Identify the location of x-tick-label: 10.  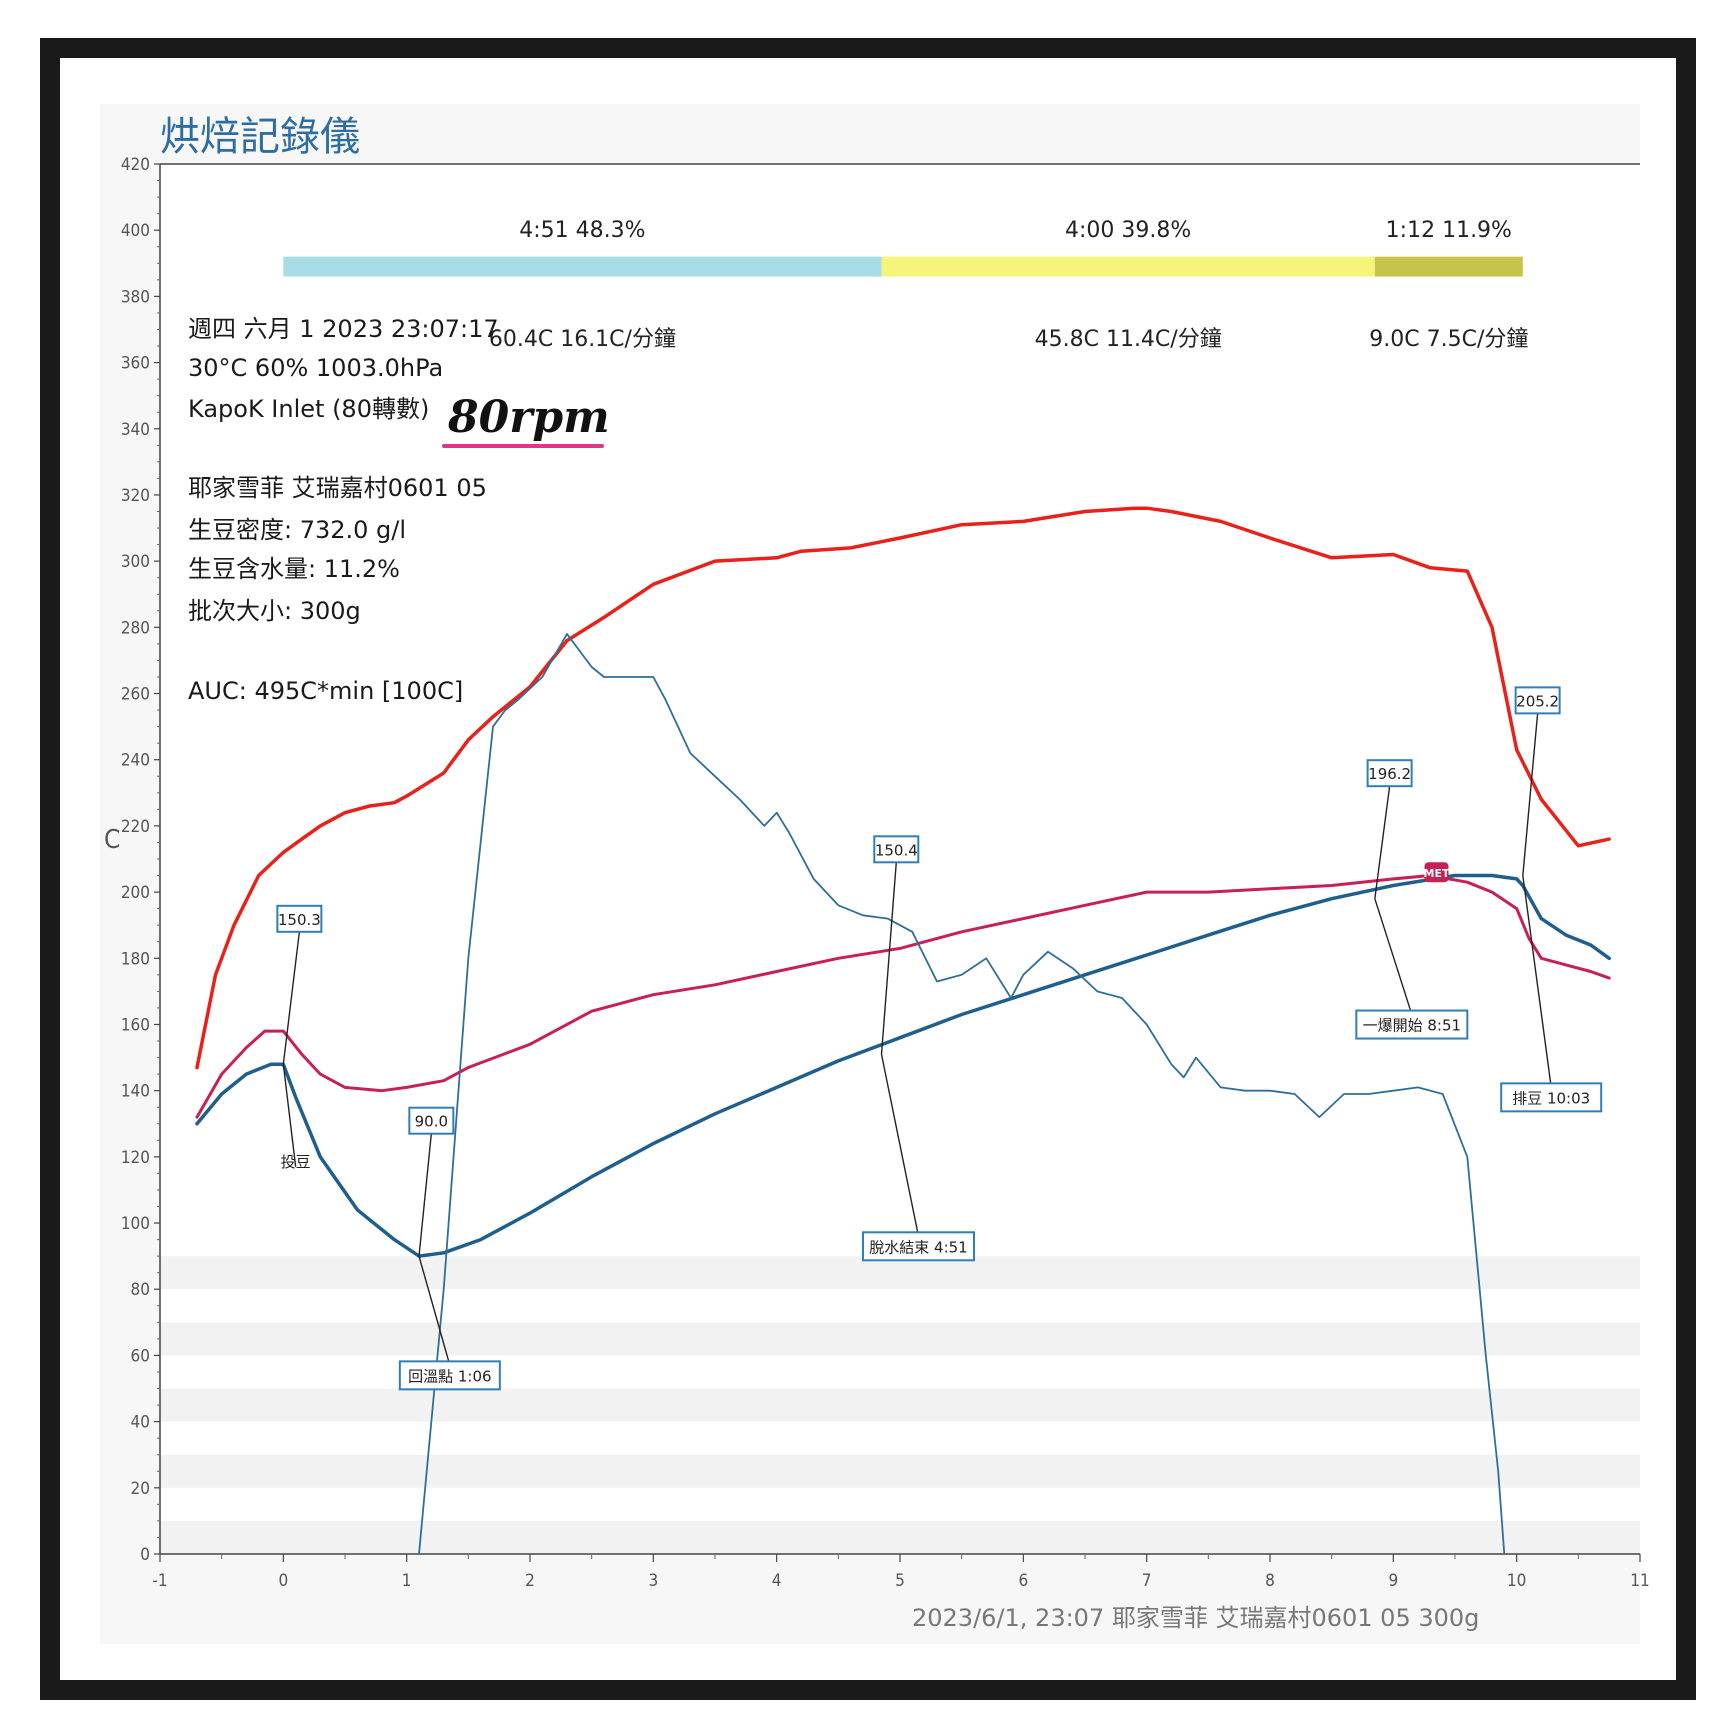
(1516, 1581).